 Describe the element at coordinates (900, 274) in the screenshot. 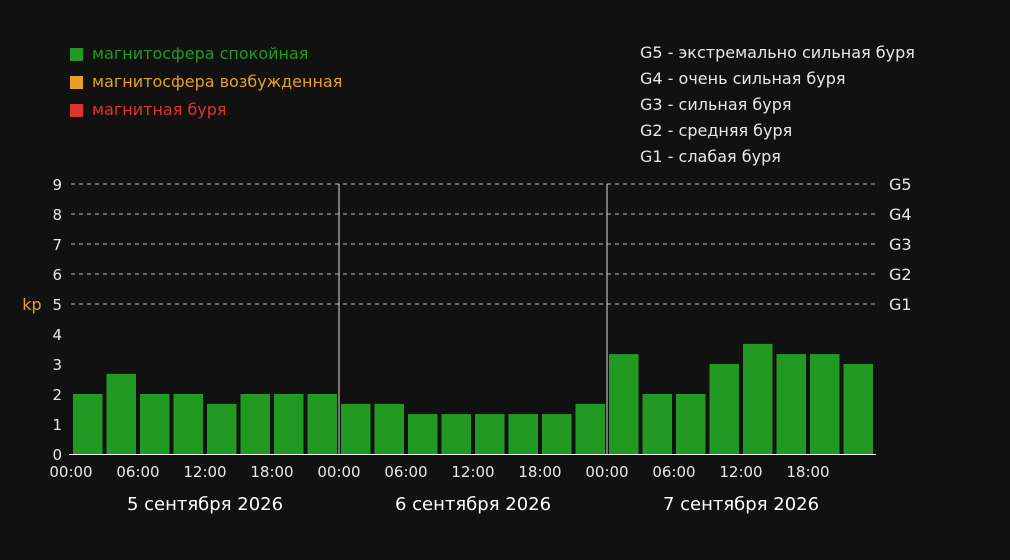

I see `right-axis-label: G2` at that location.